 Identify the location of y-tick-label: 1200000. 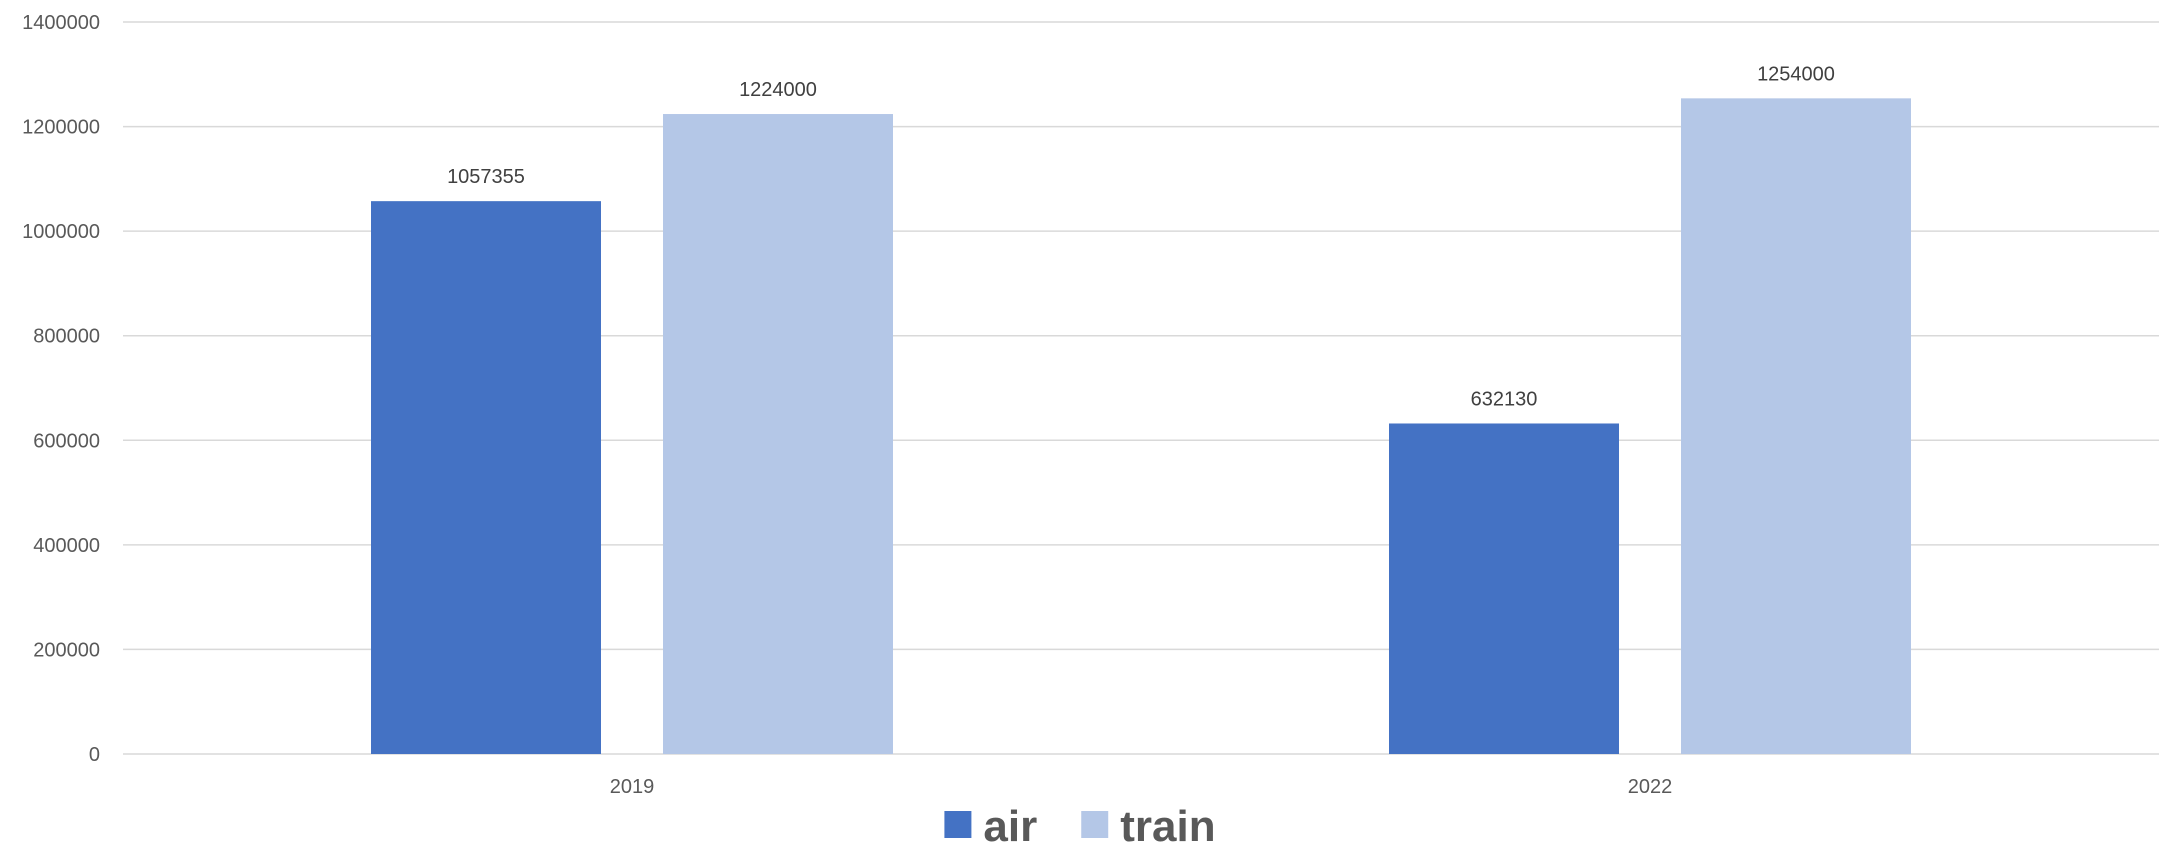
(61, 128).